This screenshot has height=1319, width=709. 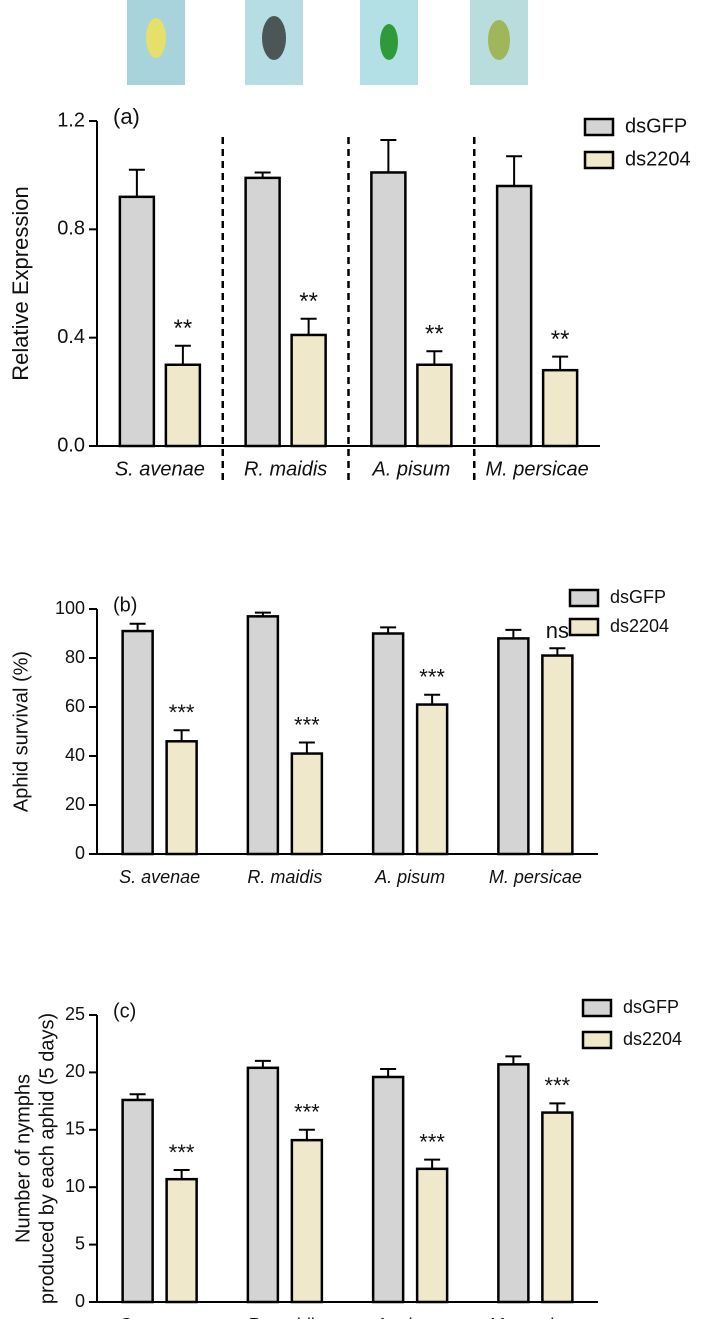 What do you see at coordinates (75, 1014) in the screenshot?
I see `y-tick-label: 25` at bounding box center [75, 1014].